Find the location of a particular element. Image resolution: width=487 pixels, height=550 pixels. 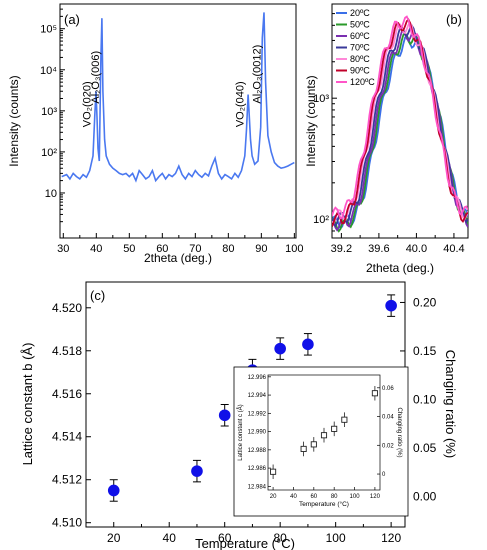

y-tick-label-a: 10³ is located at coordinates (49, 112).